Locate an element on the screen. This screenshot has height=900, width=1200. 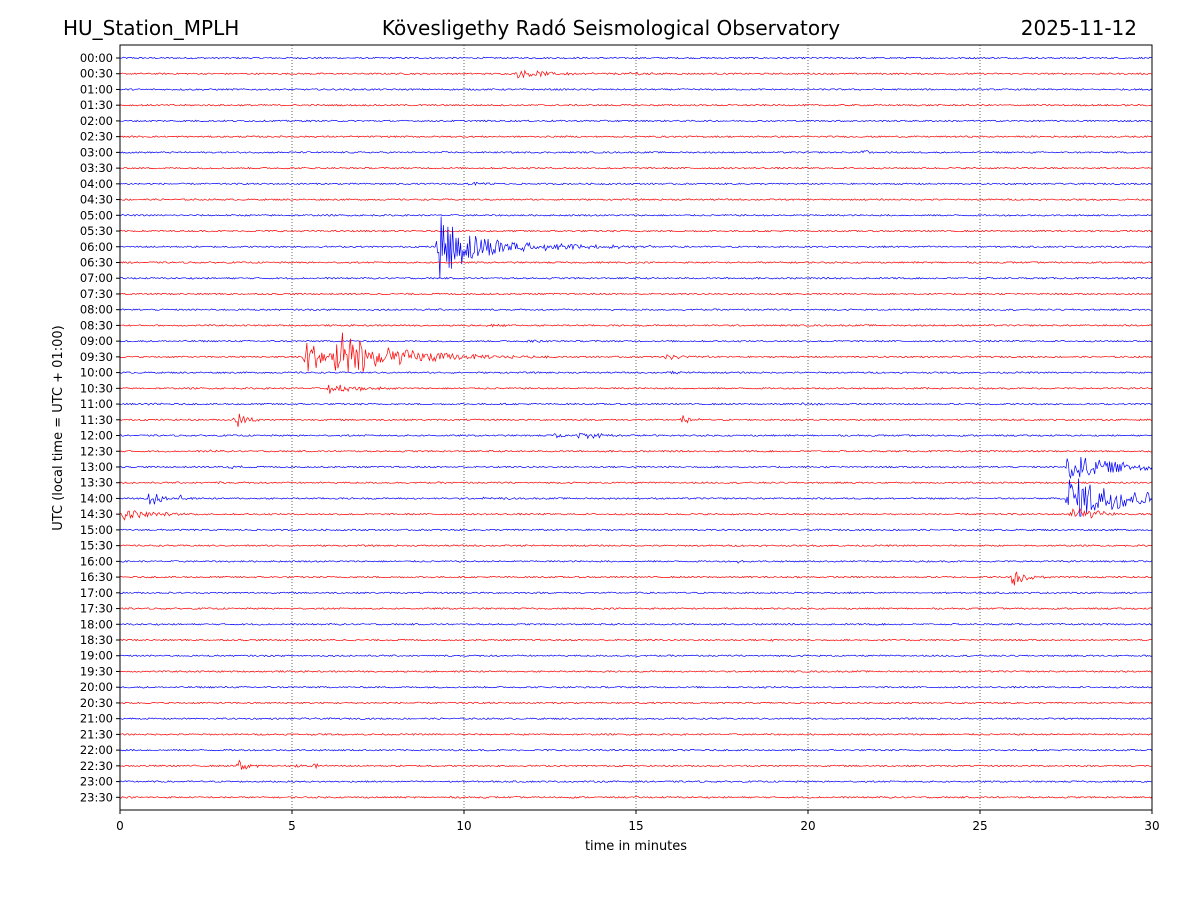
y-tick-label: 16:30 is located at coordinates (96, 577).